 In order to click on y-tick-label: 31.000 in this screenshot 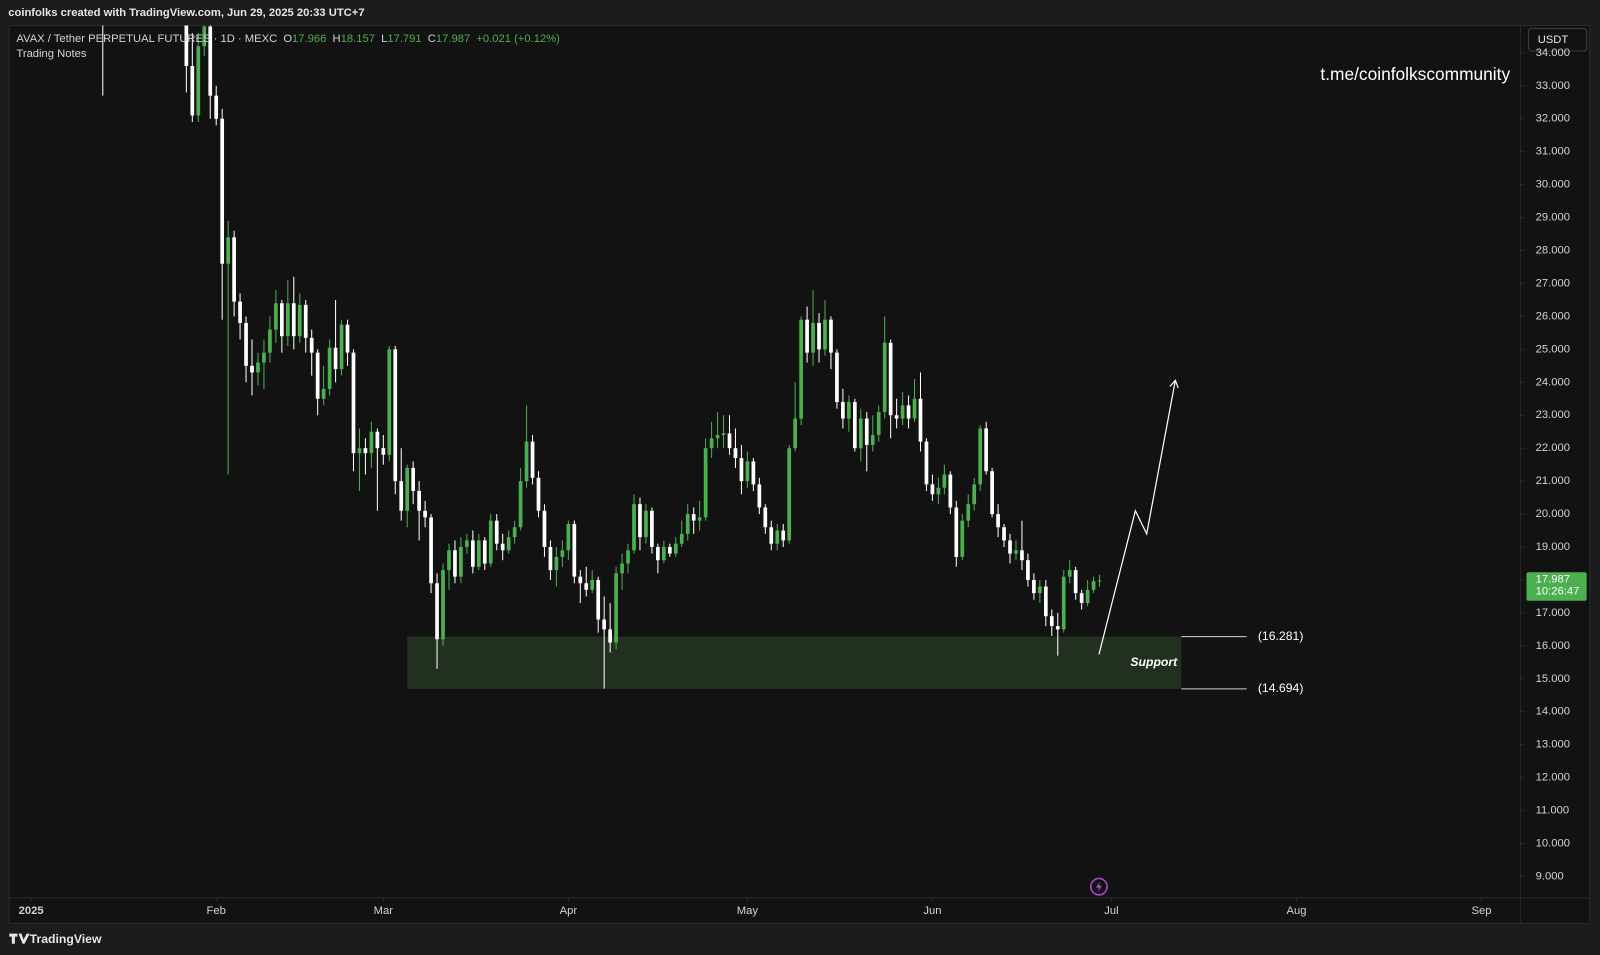, I will do `click(1553, 152)`.